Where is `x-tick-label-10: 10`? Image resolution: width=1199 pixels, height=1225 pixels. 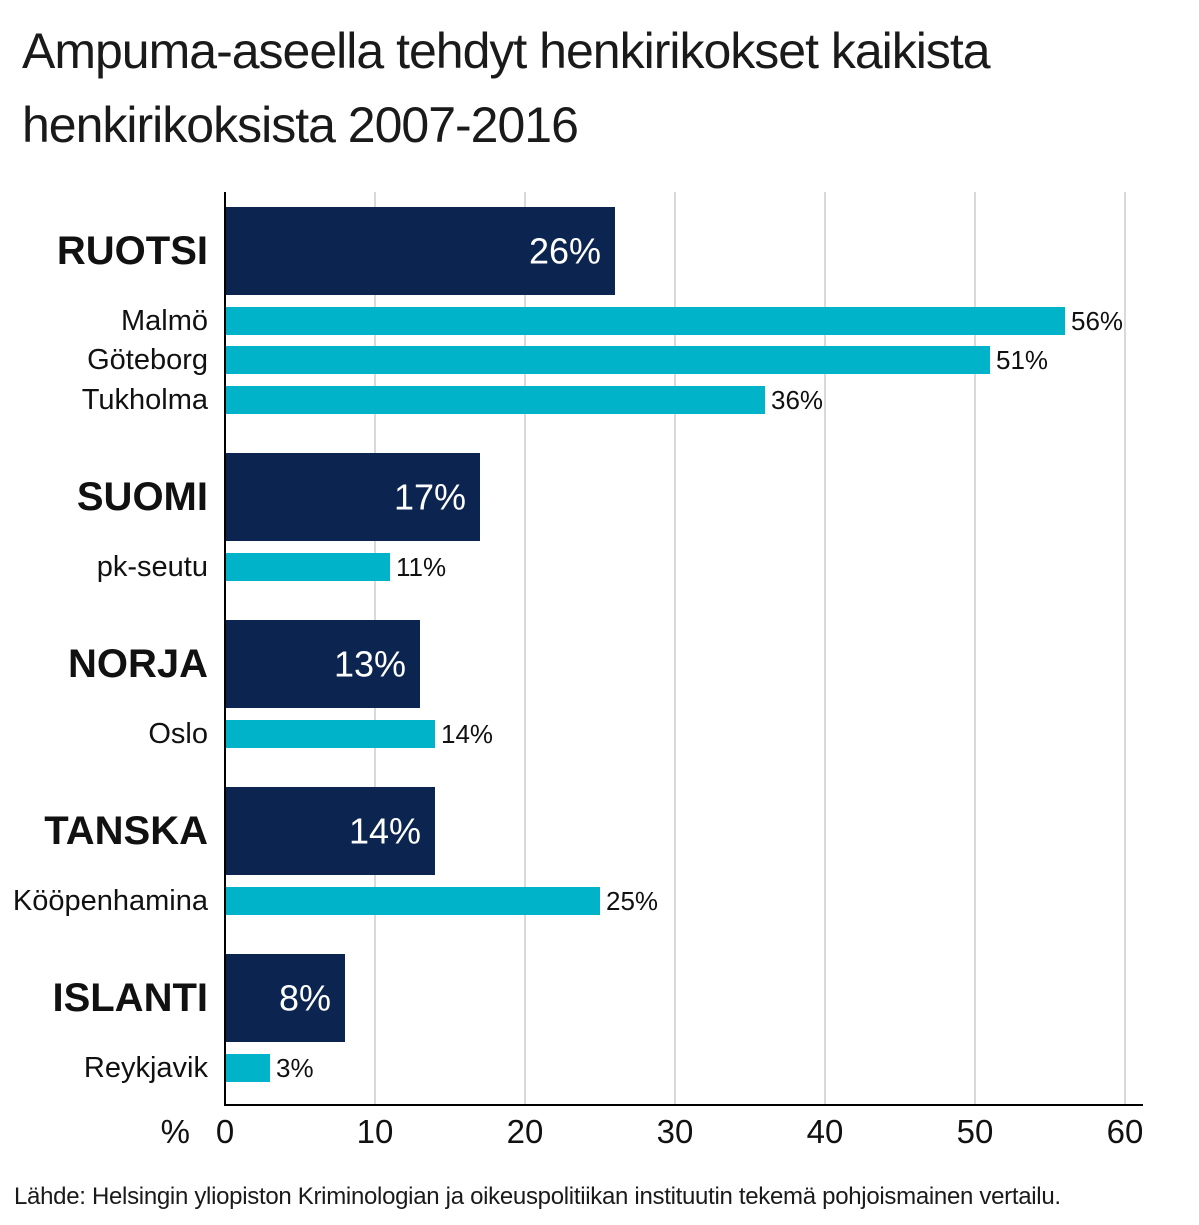 x-tick-label-10: 10 is located at coordinates (375, 1131).